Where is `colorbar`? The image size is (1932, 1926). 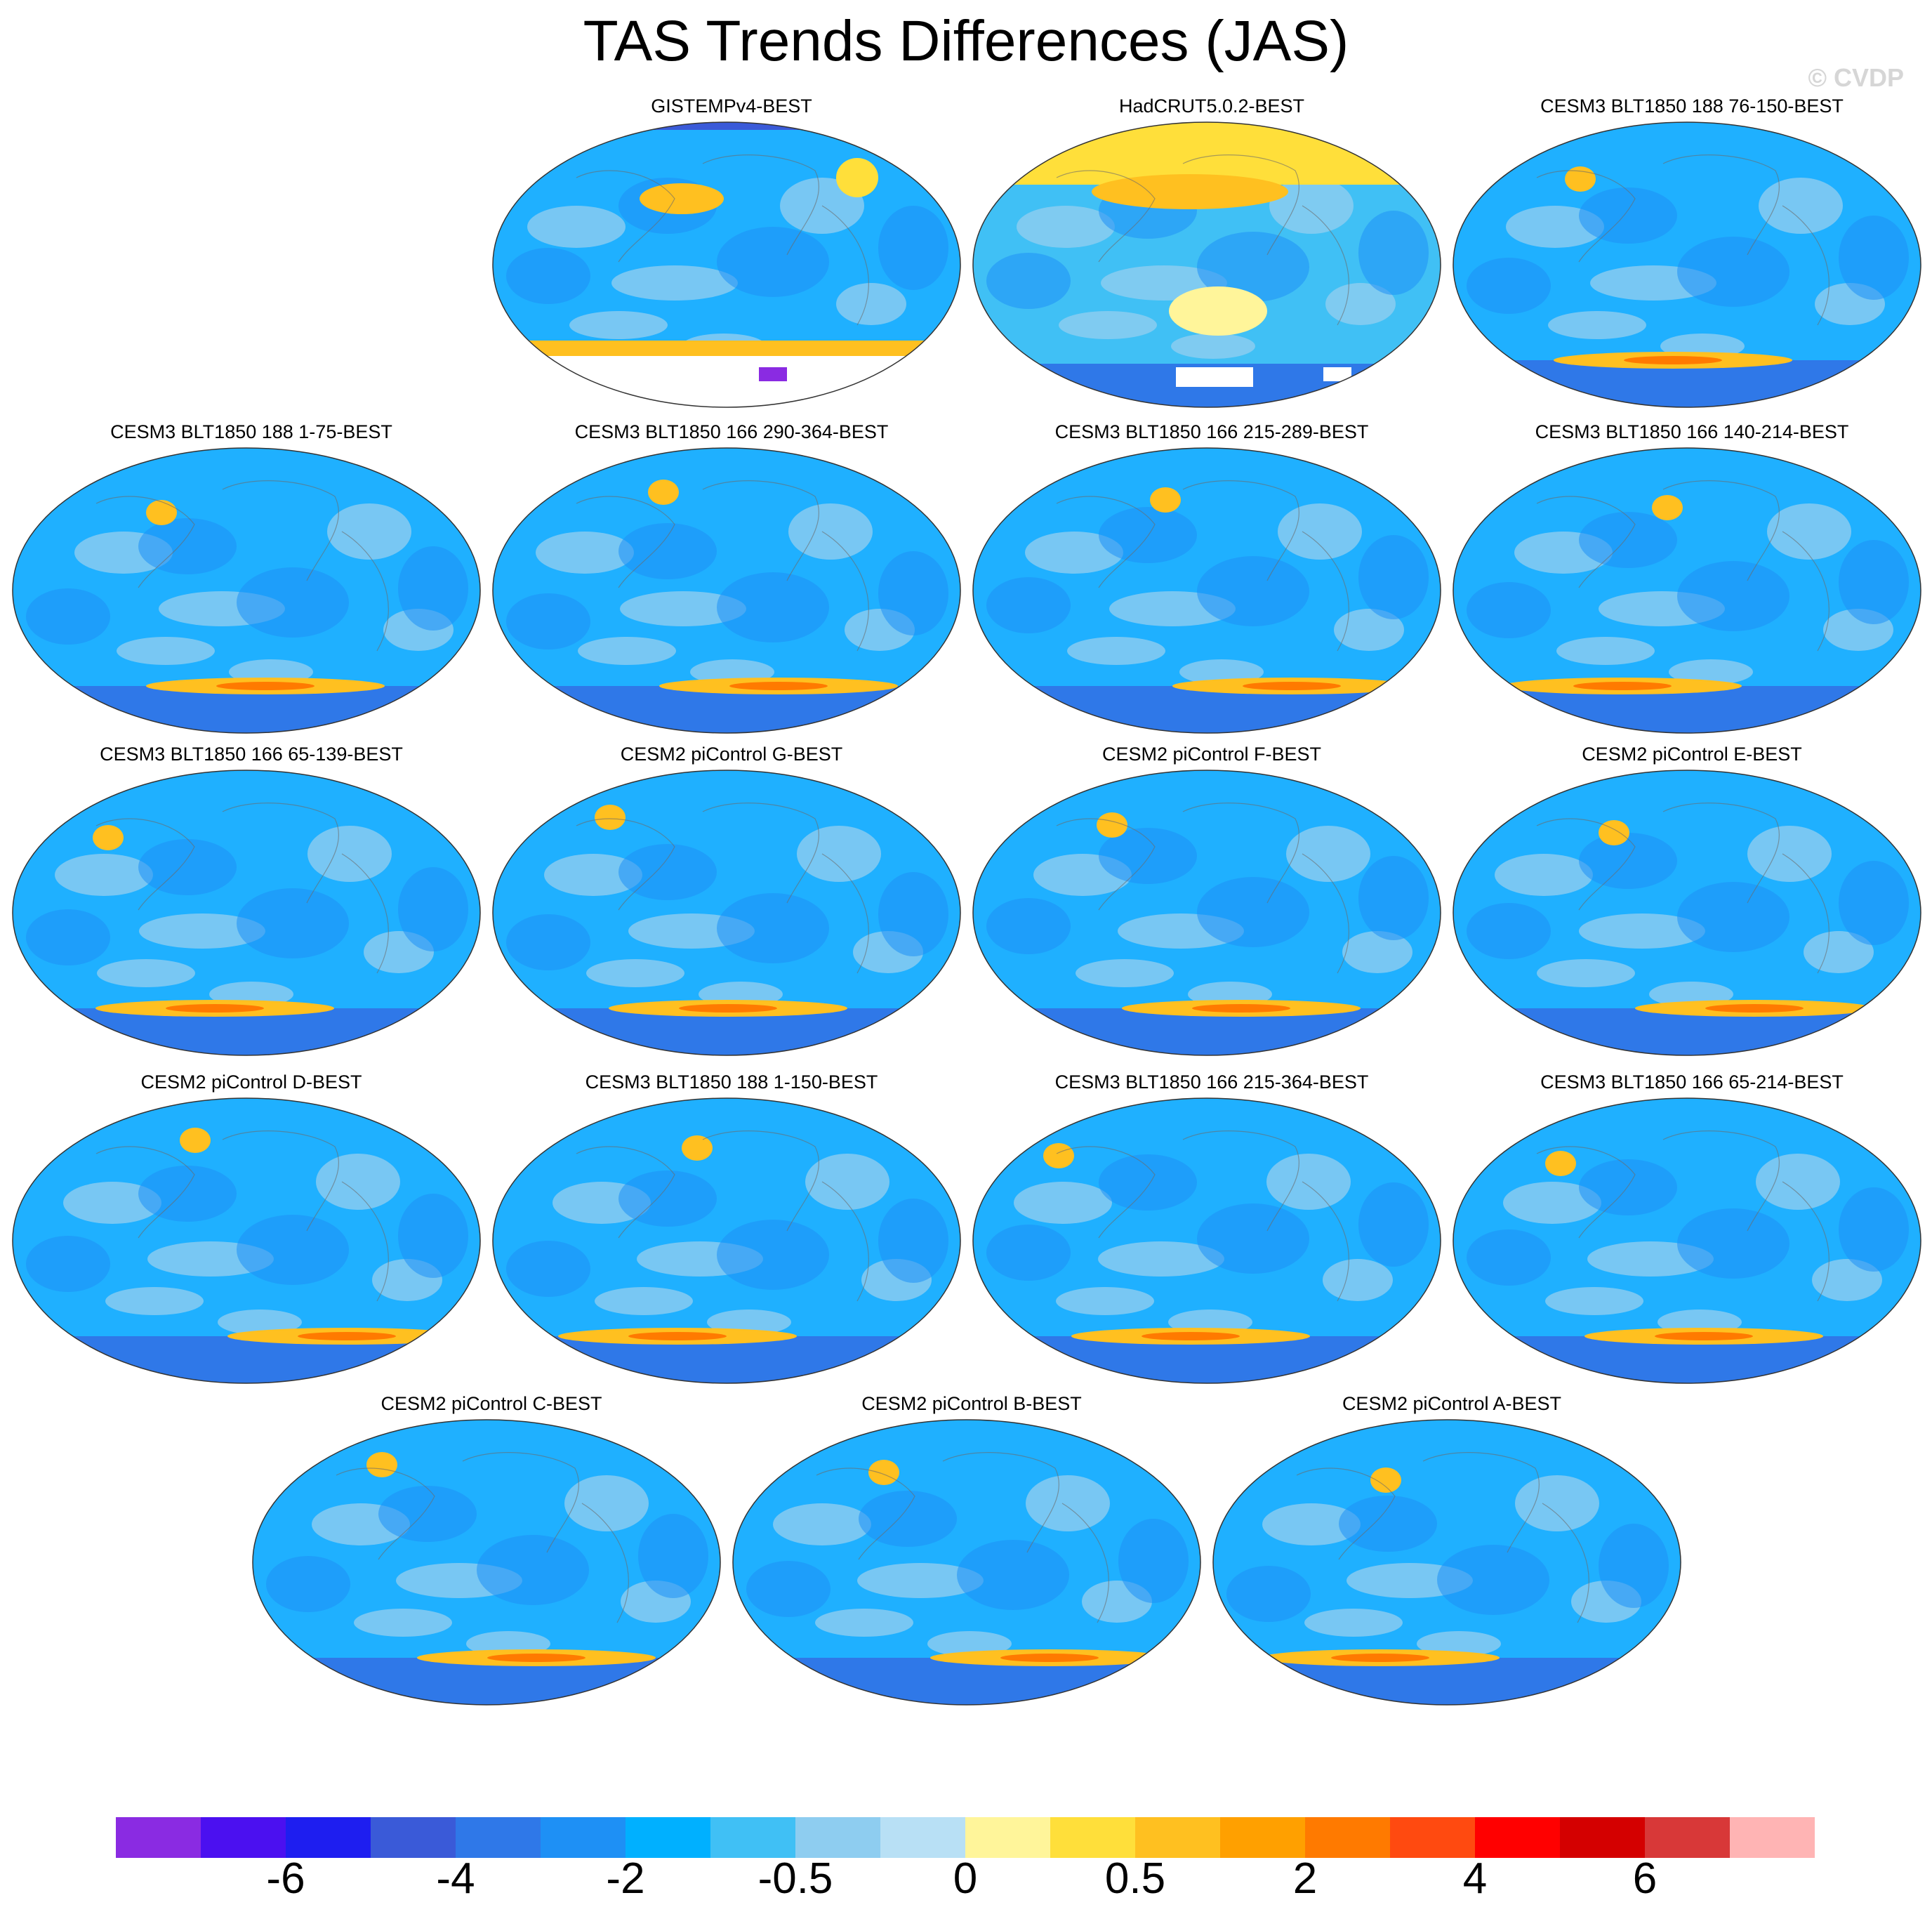
colorbar is located at coordinates (965, 1838).